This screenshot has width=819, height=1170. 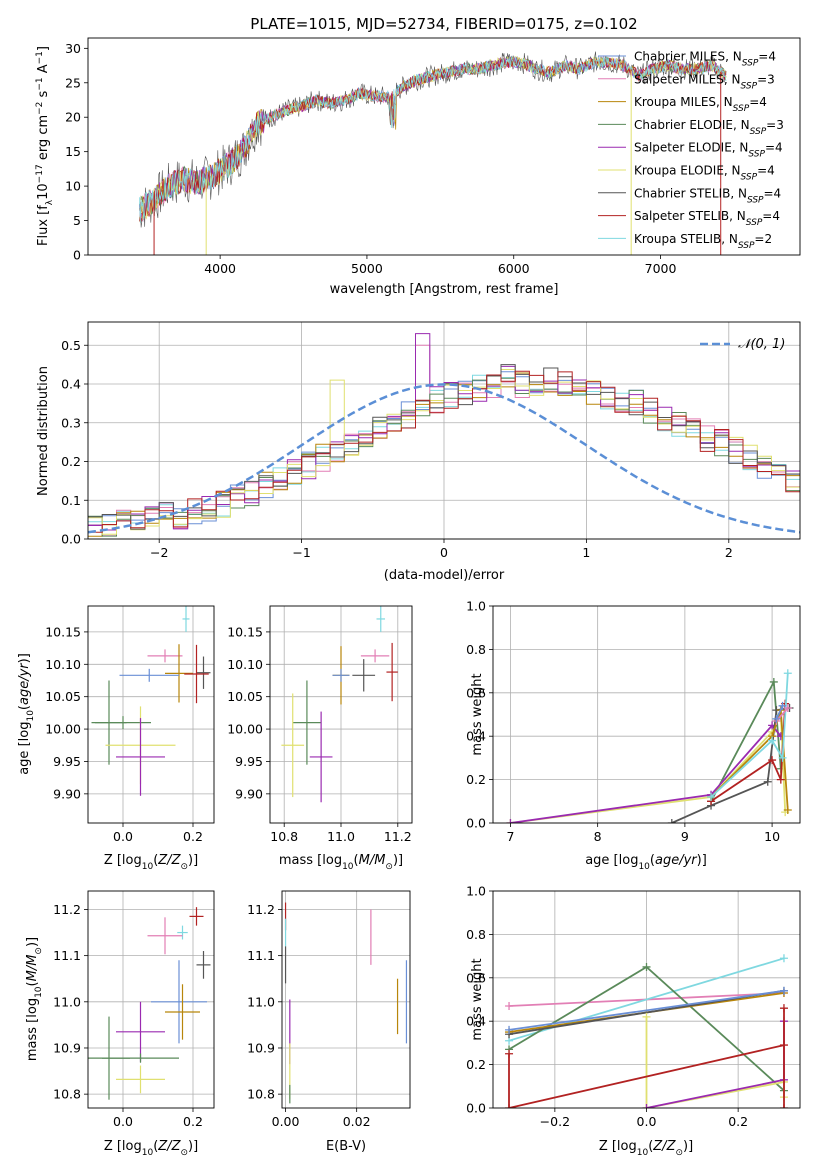 I want to click on y-tick-label: 0.0, so click(x=476, y=823).